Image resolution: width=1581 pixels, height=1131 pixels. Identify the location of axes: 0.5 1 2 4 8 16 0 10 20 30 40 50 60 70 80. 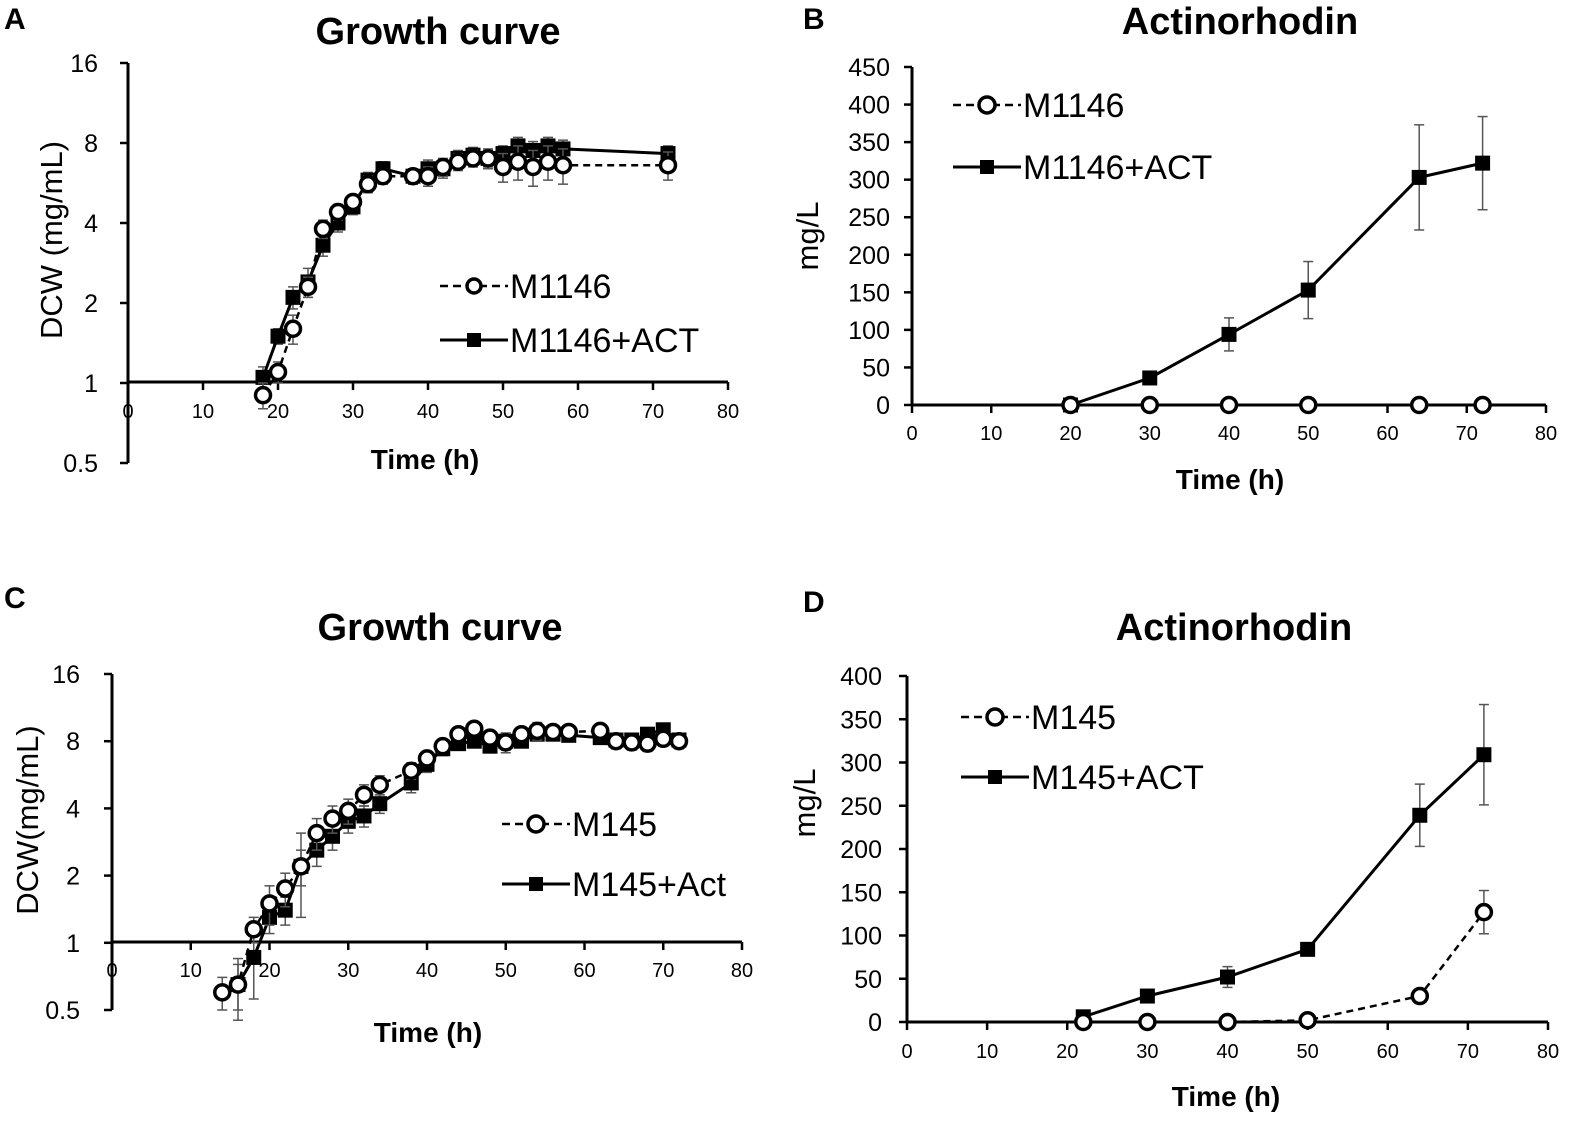
(399, 843).